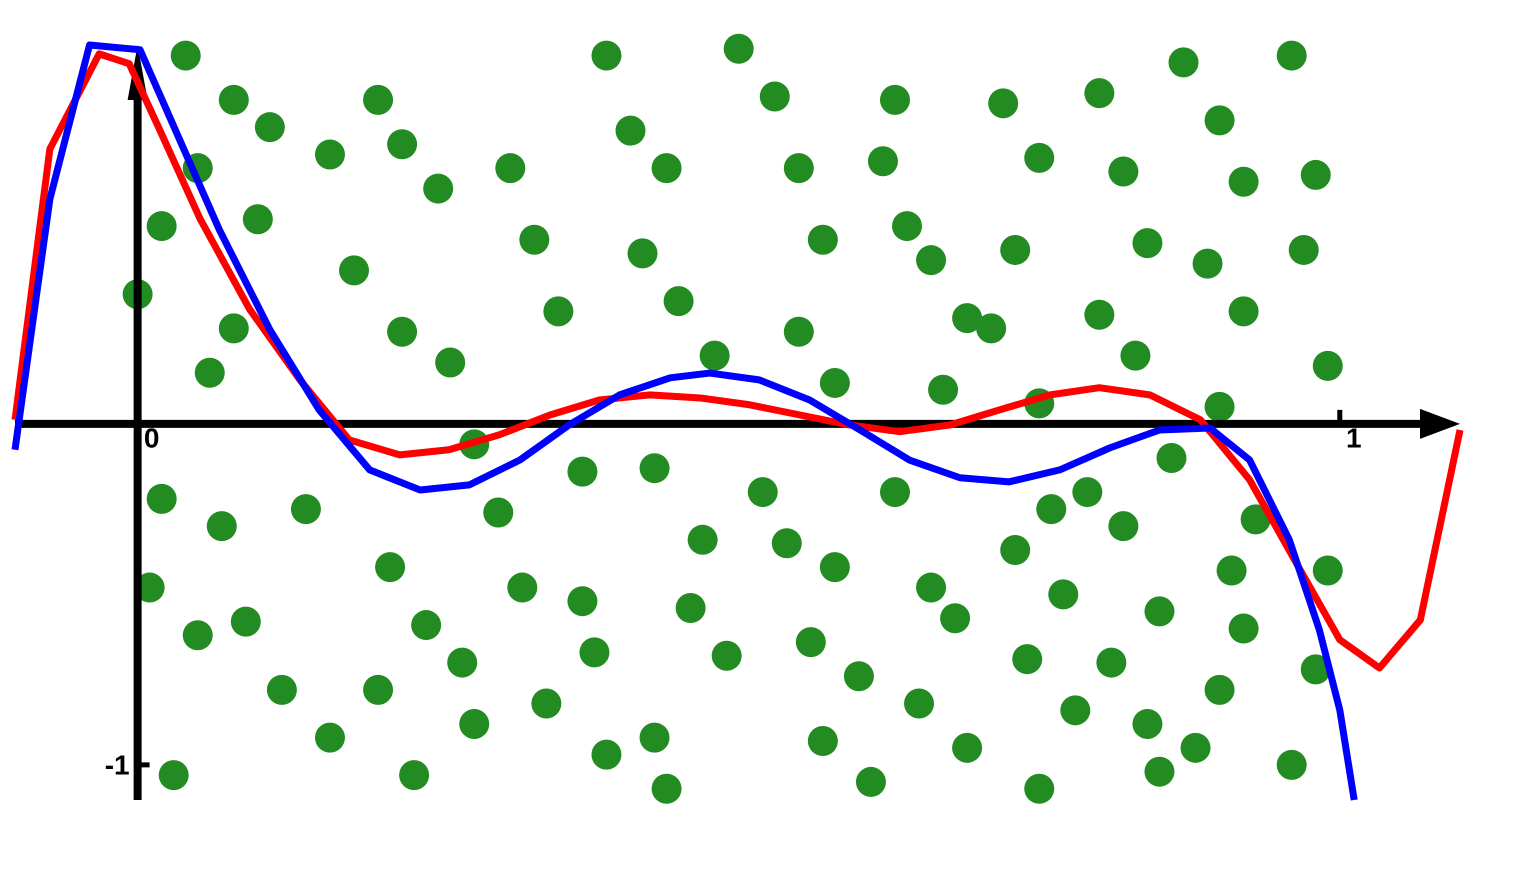 This screenshot has height=878, width=1516. What do you see at coordinates (1354, 437) in the screenshot?
I see `x-tick-label: 1` at bounding box center [1354, 437].